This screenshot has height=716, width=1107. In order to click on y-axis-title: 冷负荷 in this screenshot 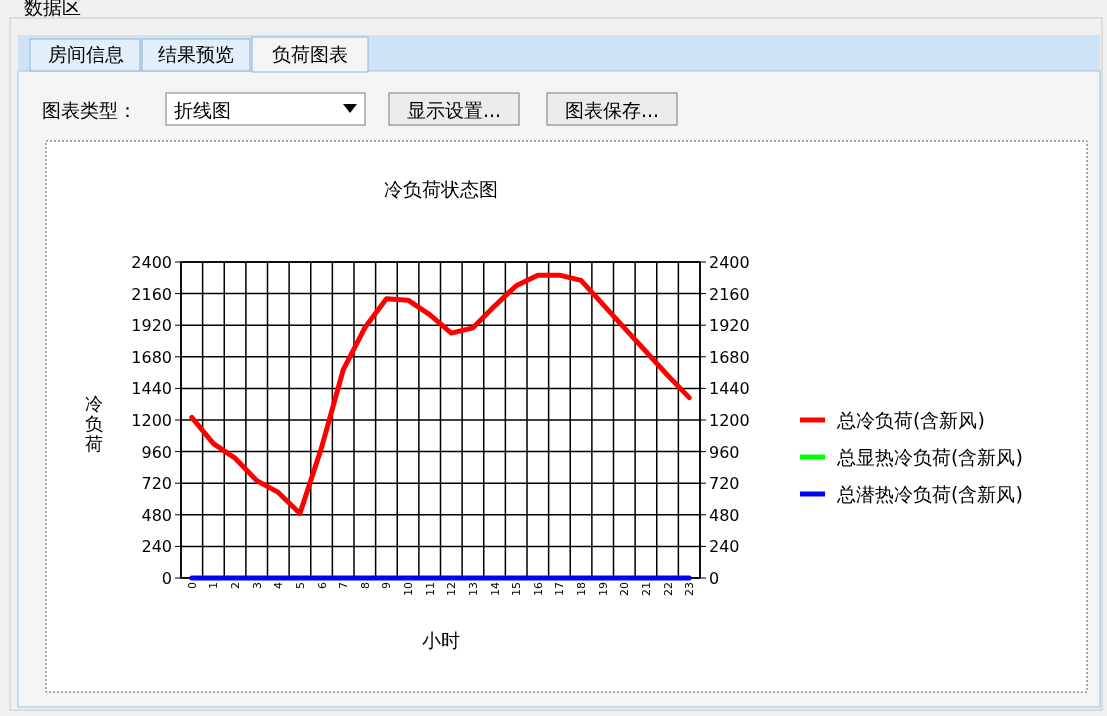, I will do `click(94, 423)`.